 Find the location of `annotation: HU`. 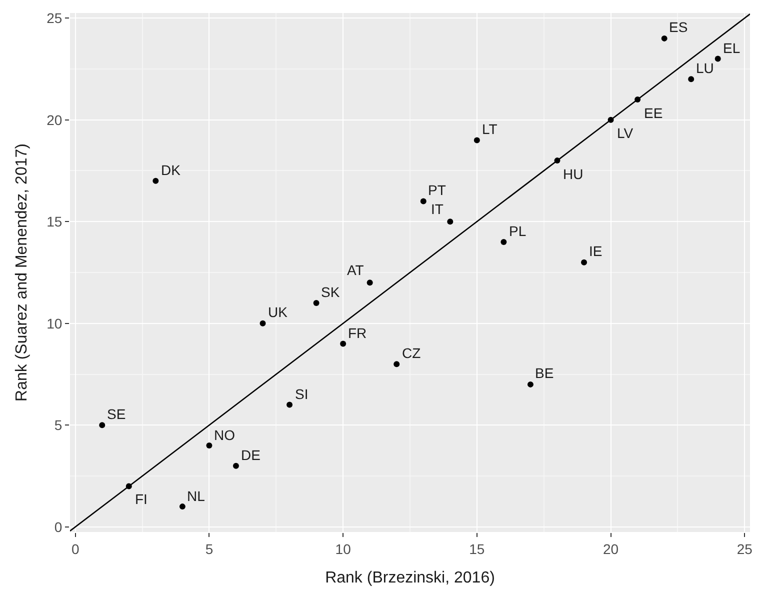

annotation: HU is located at coordinates (573, 174).